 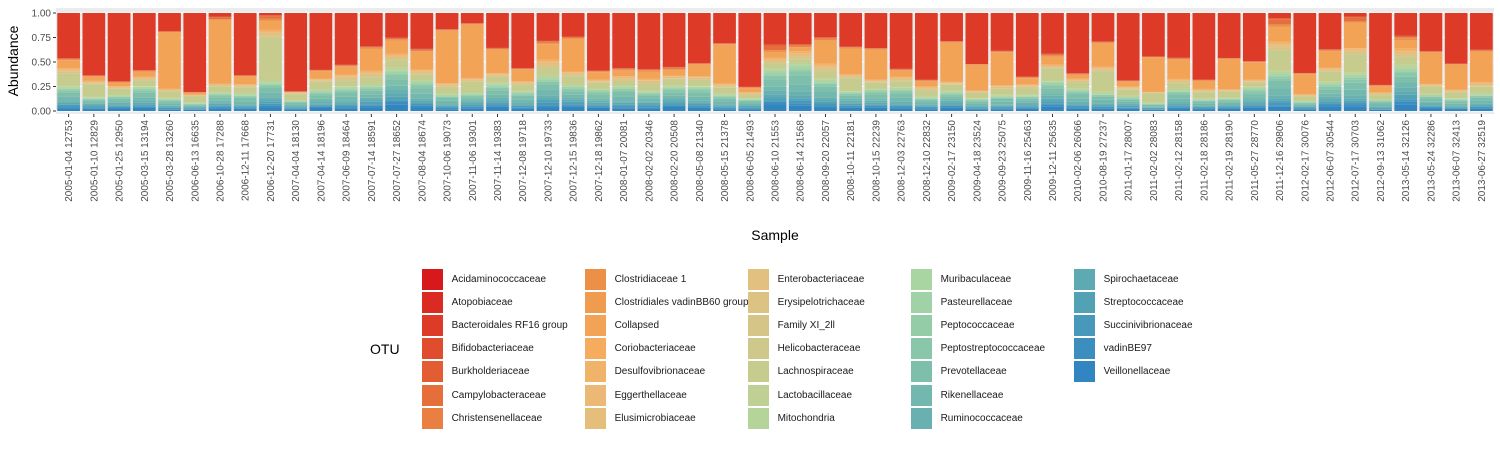 I want to click on legend-swatch, so click(x=595, y=326).